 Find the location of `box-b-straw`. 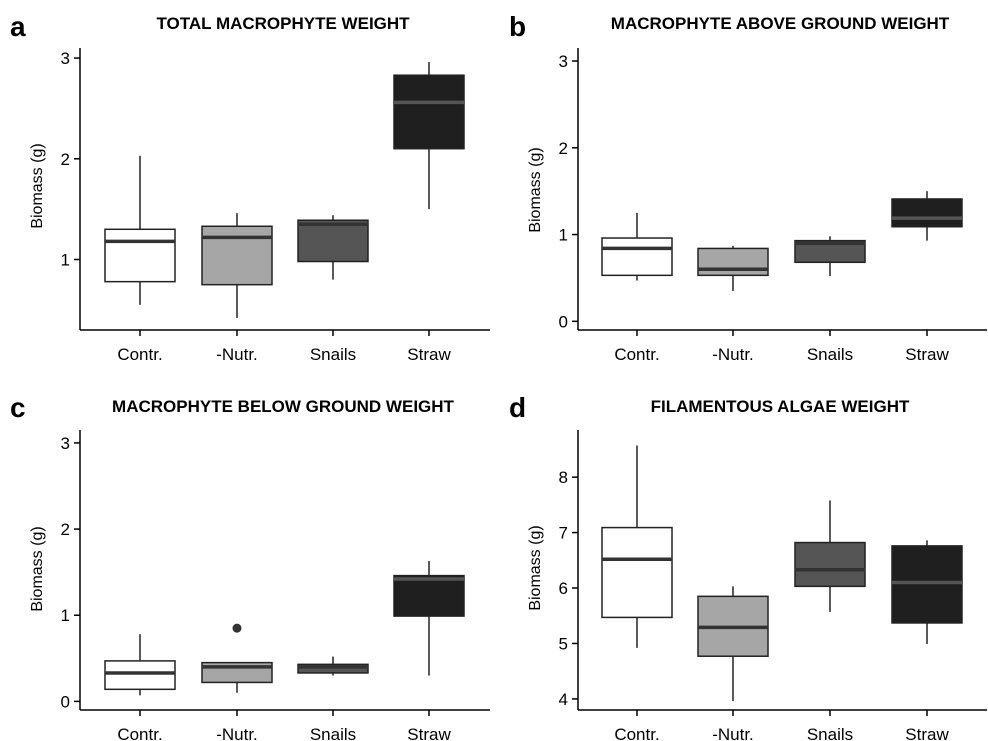

box-b-straw is located at coordinates (927, 213).